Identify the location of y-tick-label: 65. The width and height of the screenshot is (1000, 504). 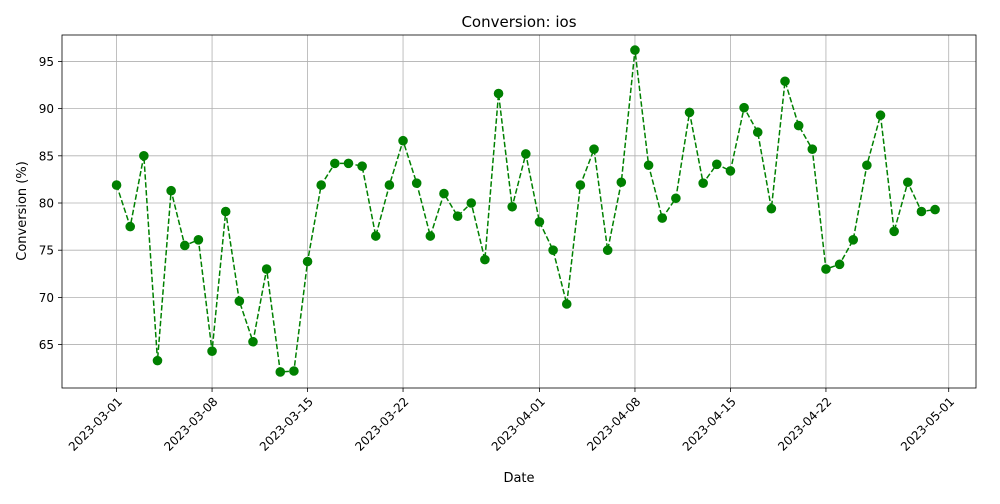
(46, 345).